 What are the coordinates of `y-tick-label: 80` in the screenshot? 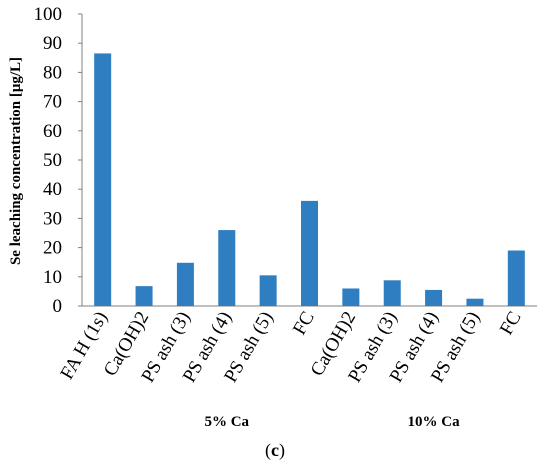 It's located at (52, 72).